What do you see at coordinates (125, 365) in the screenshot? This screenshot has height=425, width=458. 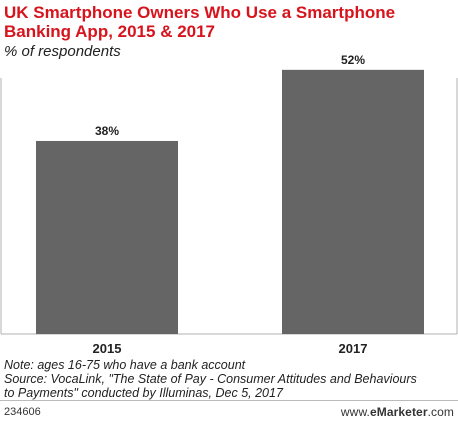 I see `note-line: Note: ages 16-75 who have a bank account` at bounding box center [125, 365].